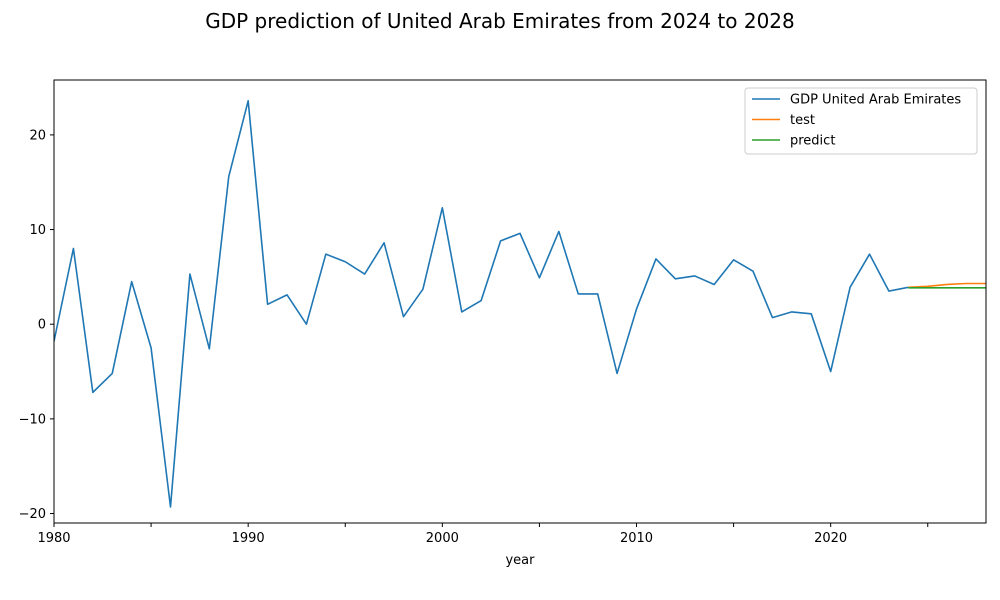  I want to click on y-axis-ticks: −20 −10 0 10 20, so click(36, 325).